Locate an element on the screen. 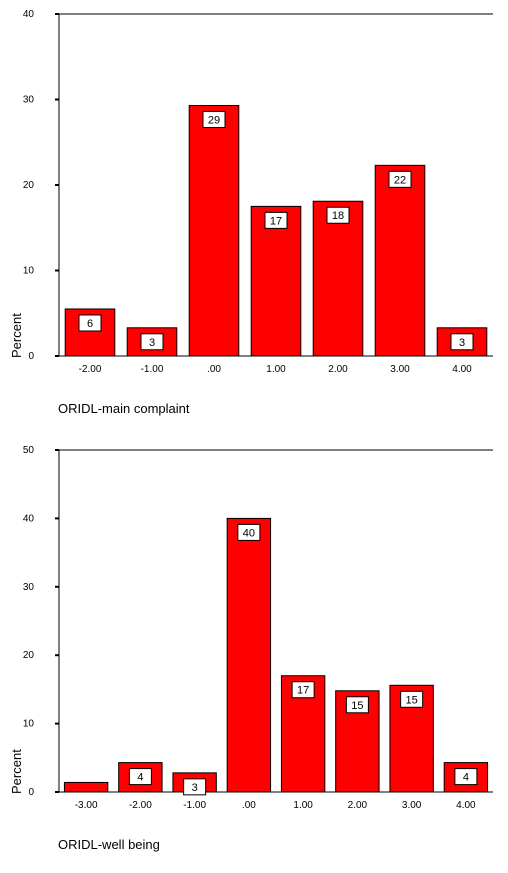 The width and height of the screenshot is (508, 873). data-label: 6 is located at coordinates (90, 324).